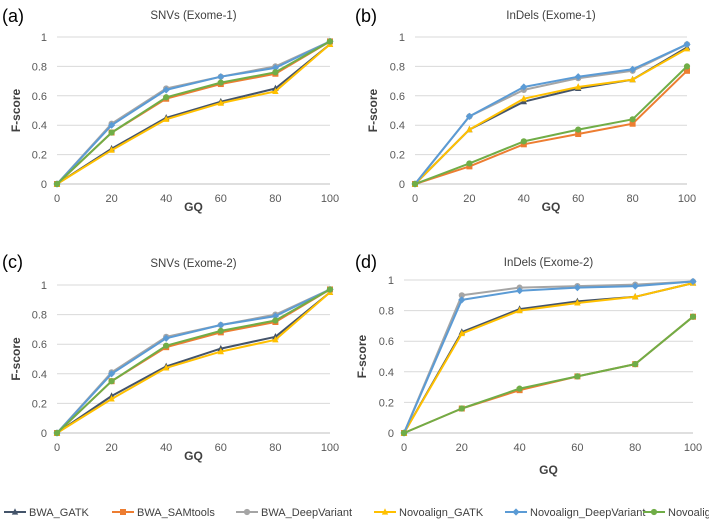 The width and height of the screenshot is (709, 523). What do you see at coordinates (193, 264) in the screenshot?
I see `chart-title: SNVs (Exome-2)` at bounding box center [193, 264].